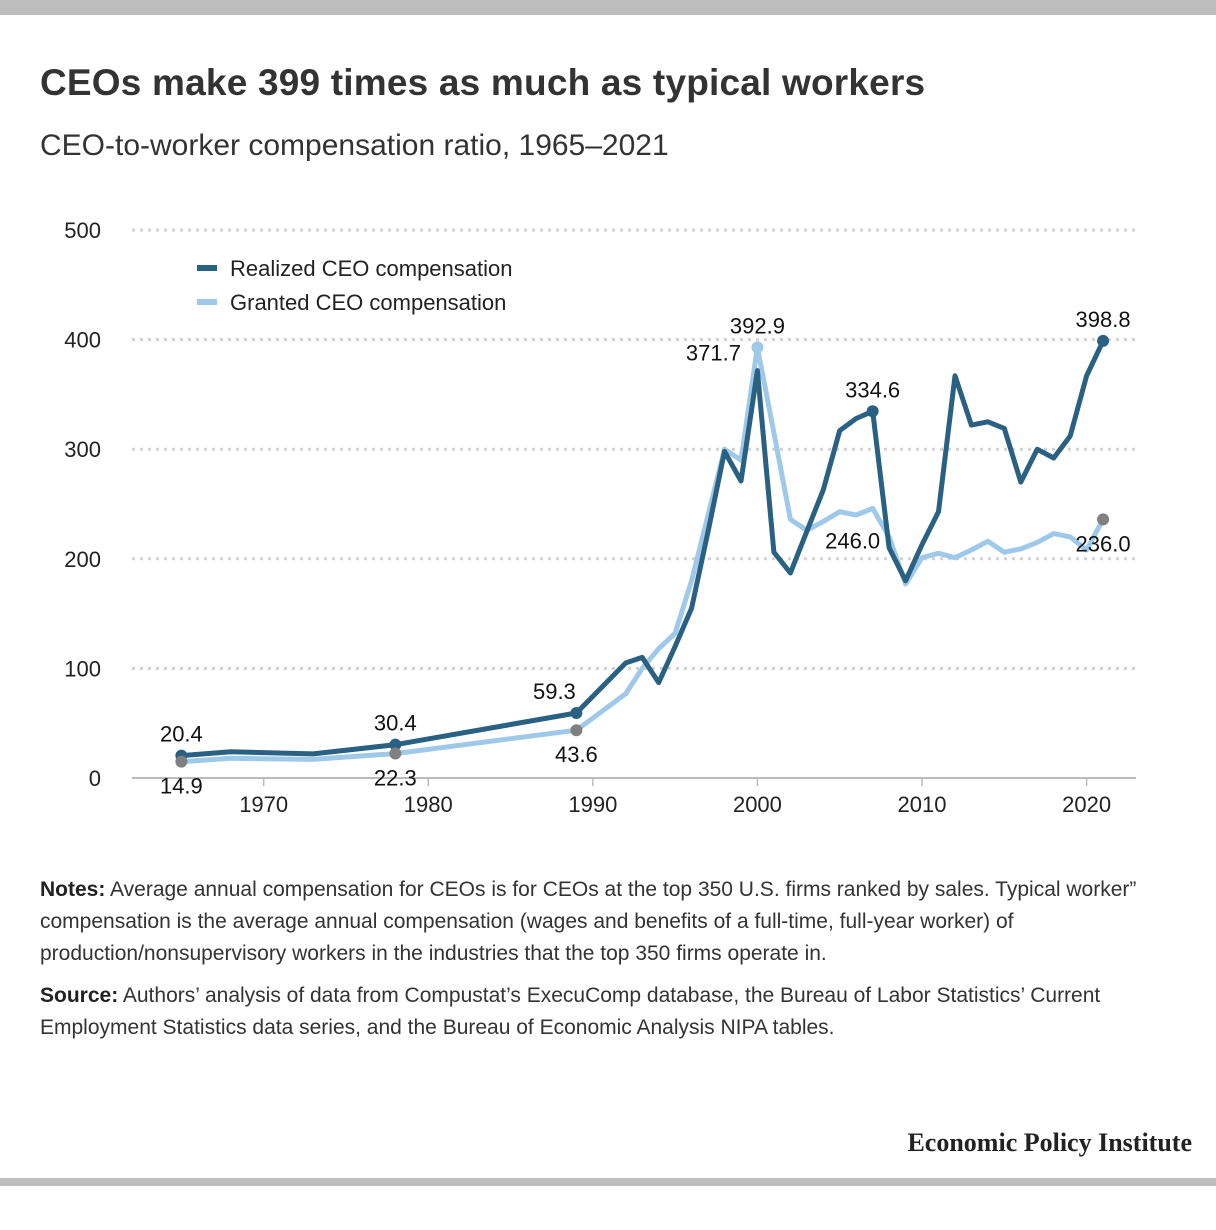  I want to click on data-label: 398.8, so click(1103, 319).